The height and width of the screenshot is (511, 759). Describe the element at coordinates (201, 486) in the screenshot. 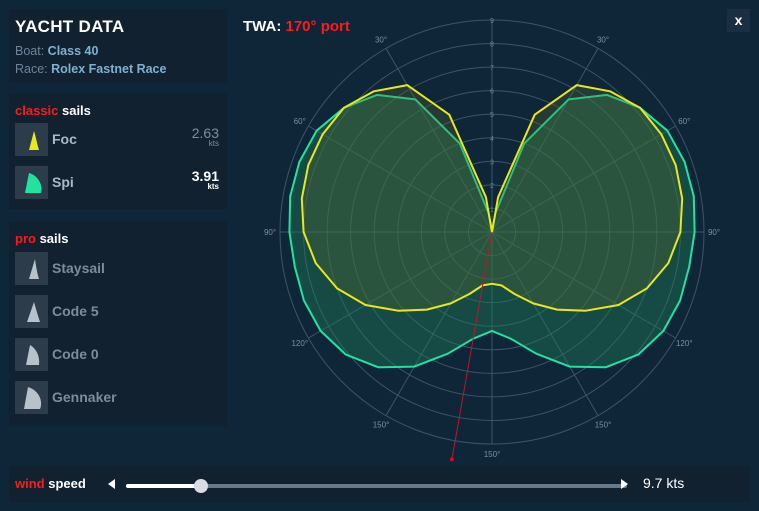

I see `slider-thumb` at that location.